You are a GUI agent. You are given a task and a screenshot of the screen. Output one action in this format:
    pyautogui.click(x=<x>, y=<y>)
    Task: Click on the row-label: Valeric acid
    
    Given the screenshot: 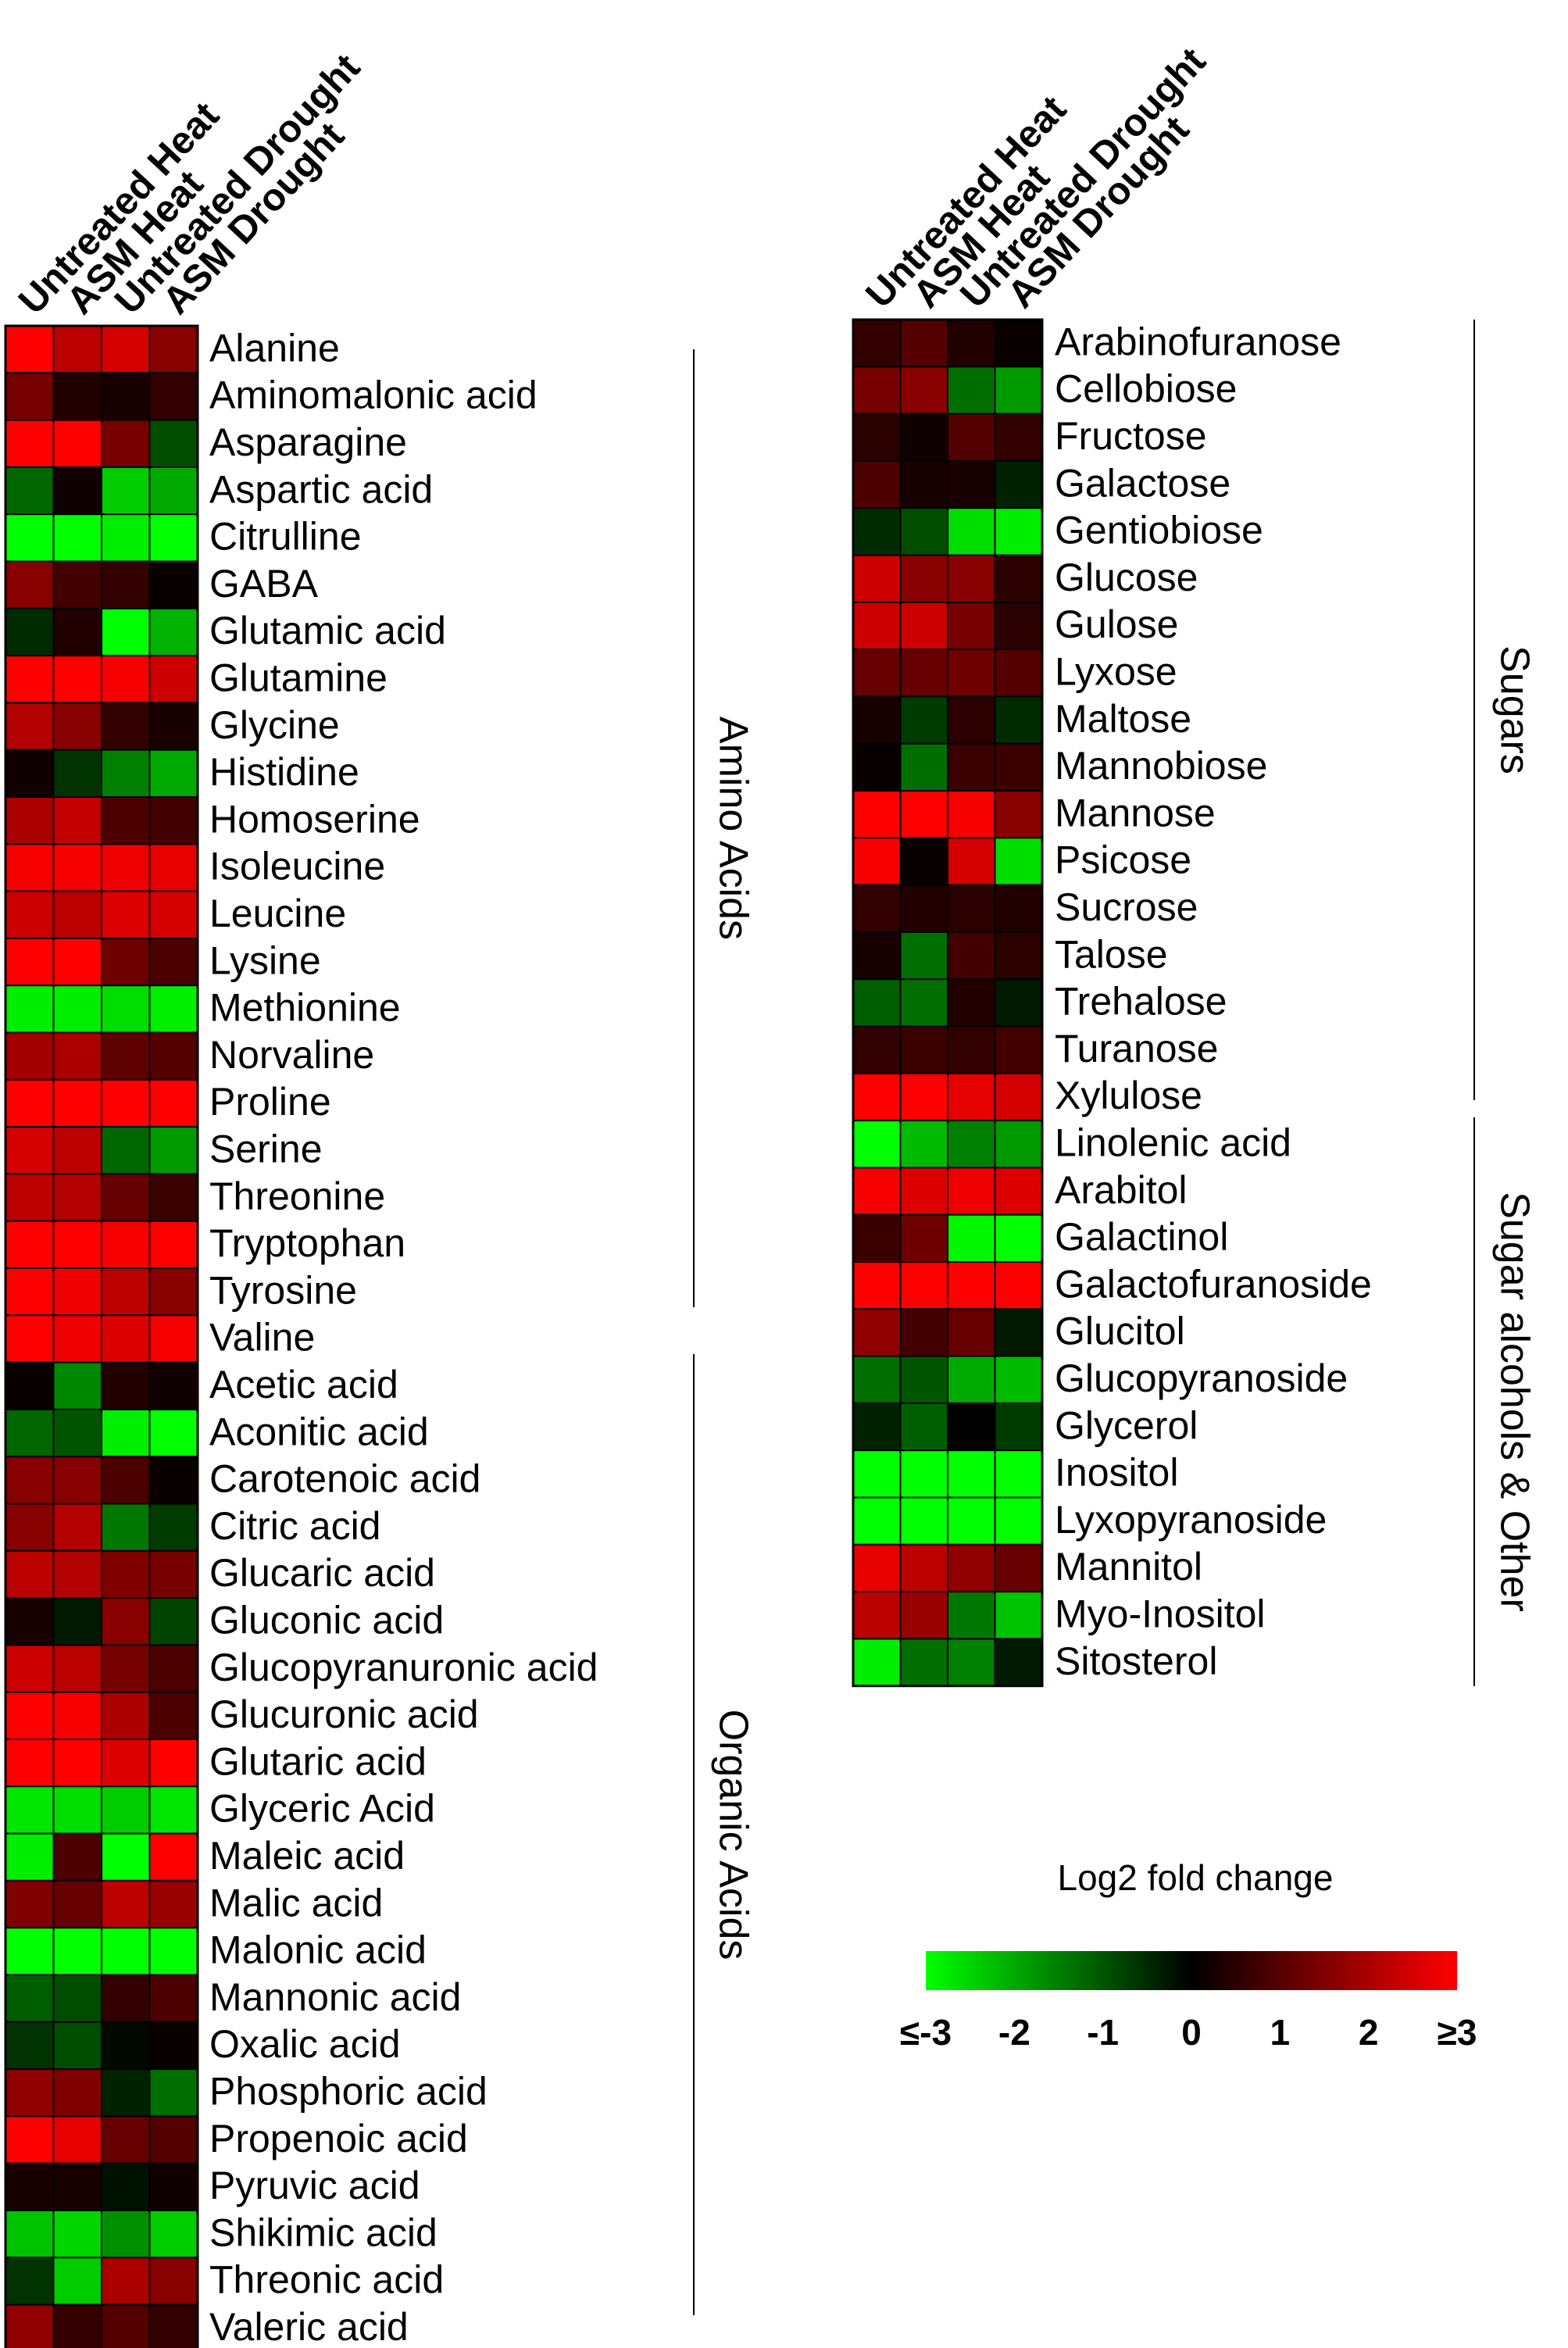 What is the action you would take?
    pyautogui.click(x=309, y=2326)
    